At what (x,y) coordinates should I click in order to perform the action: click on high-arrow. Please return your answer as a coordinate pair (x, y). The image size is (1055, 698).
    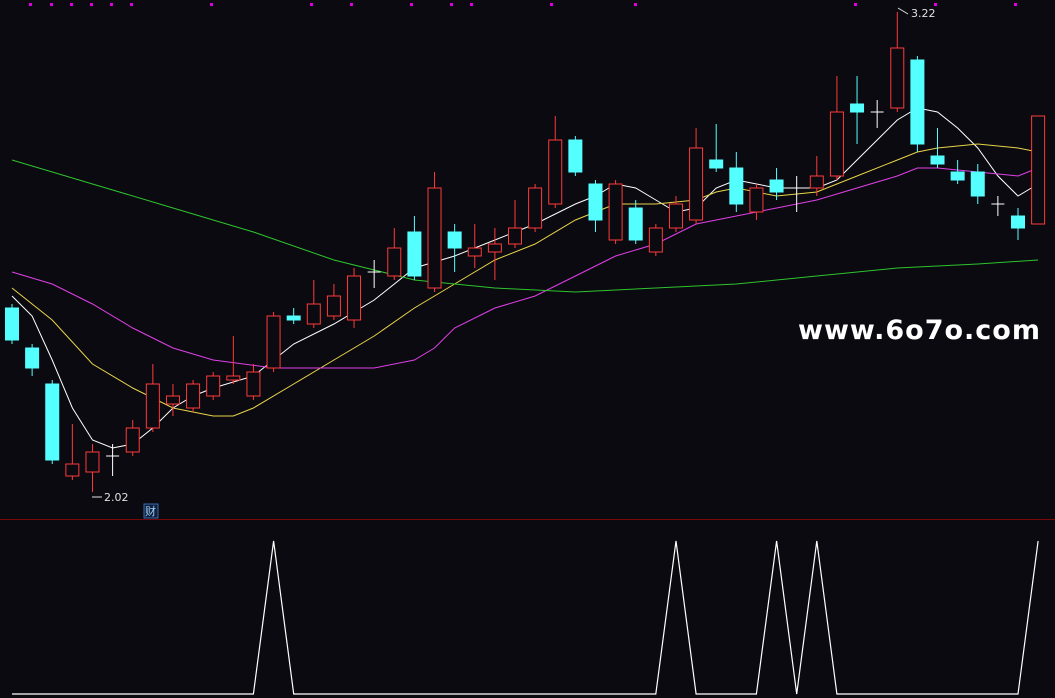
    Looking at the image, I should click on (903, 11).